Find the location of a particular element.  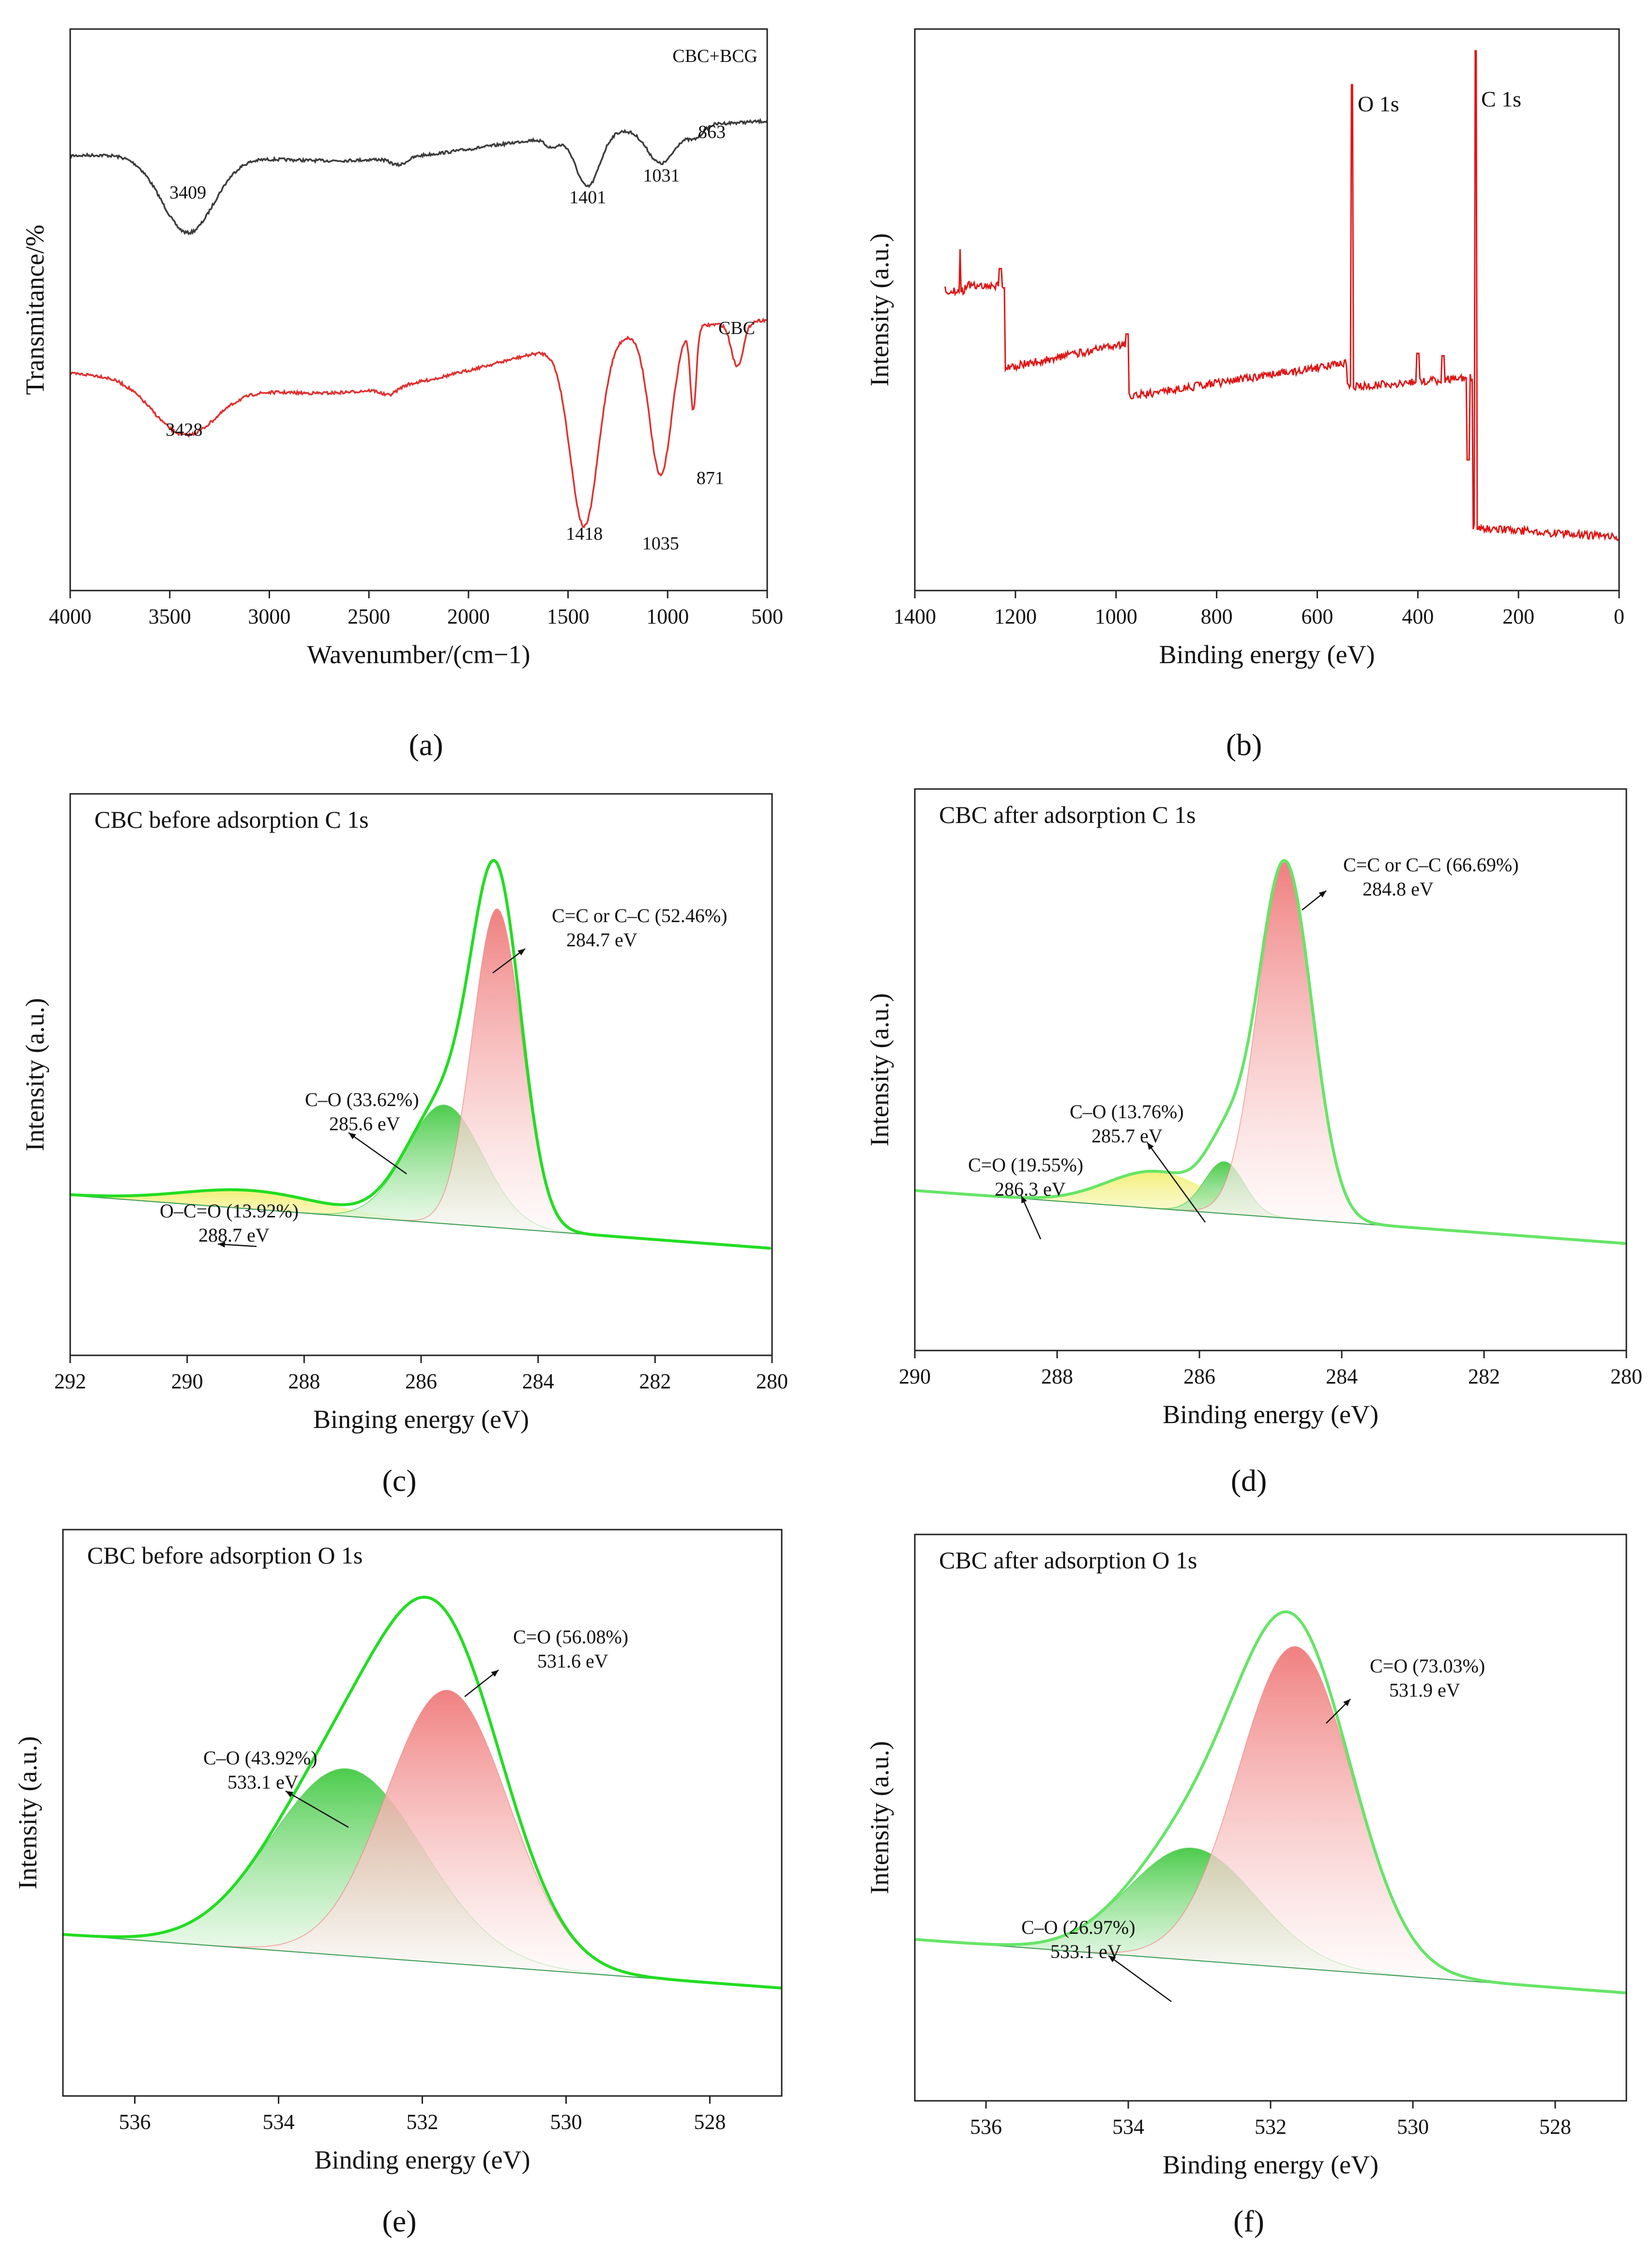

panel-caption: (b) is located at coordinates (1244, 745).